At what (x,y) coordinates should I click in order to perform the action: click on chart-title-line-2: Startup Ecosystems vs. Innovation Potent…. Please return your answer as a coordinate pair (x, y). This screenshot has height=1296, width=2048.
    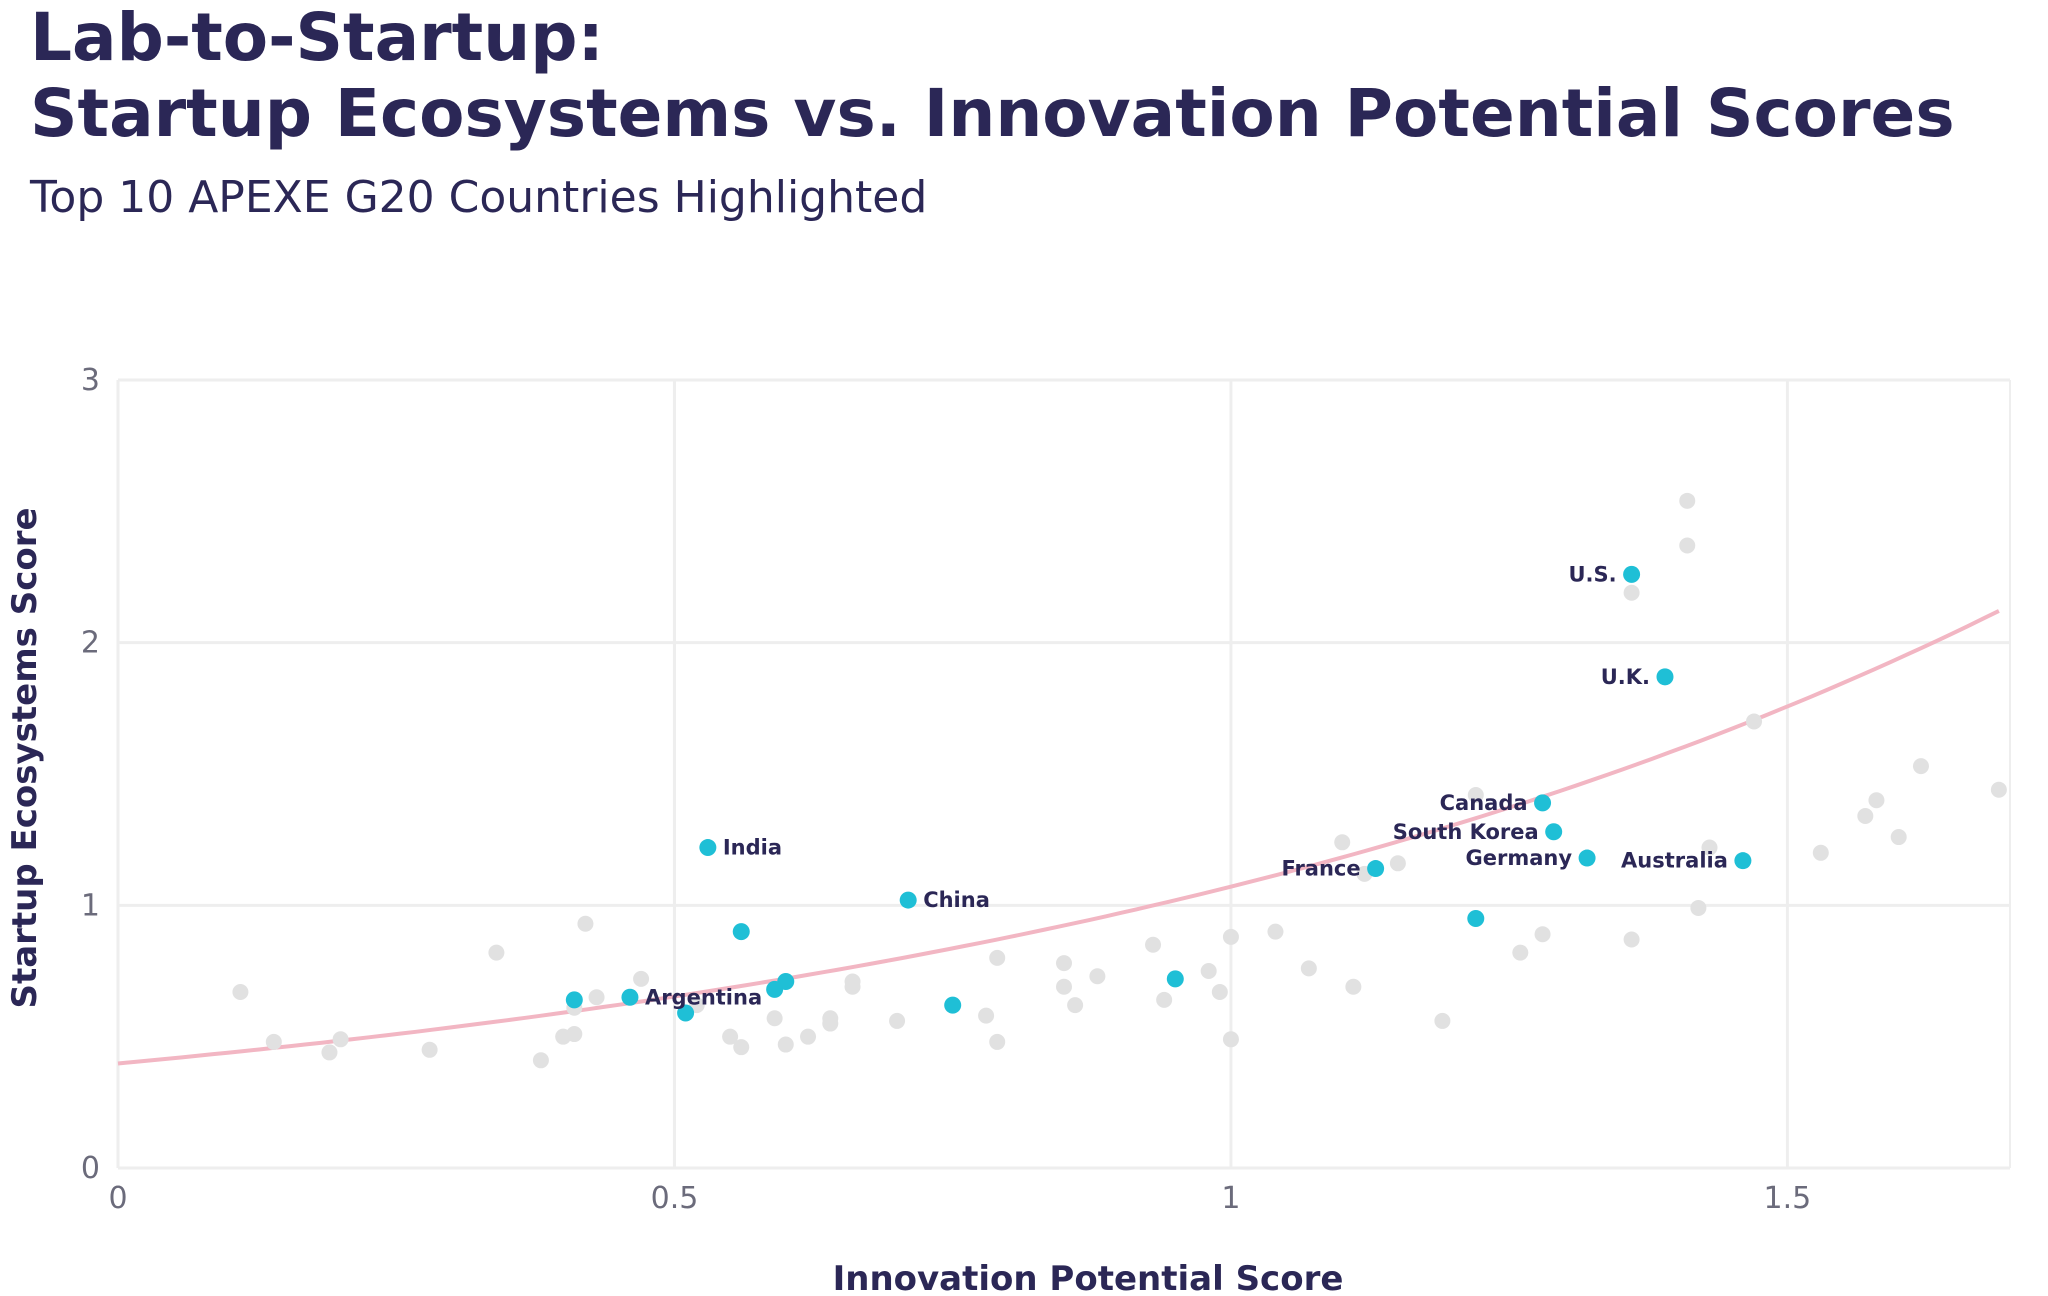
    Looking at the image, I should click on (992, 113).